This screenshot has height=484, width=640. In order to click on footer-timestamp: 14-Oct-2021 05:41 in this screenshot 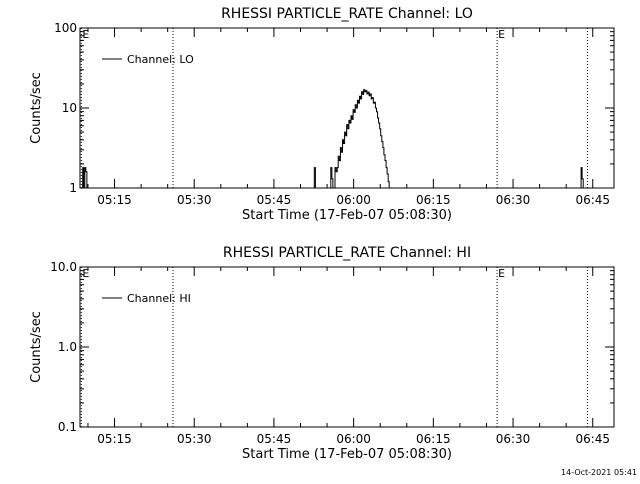, I will do `click(599, 472)`.